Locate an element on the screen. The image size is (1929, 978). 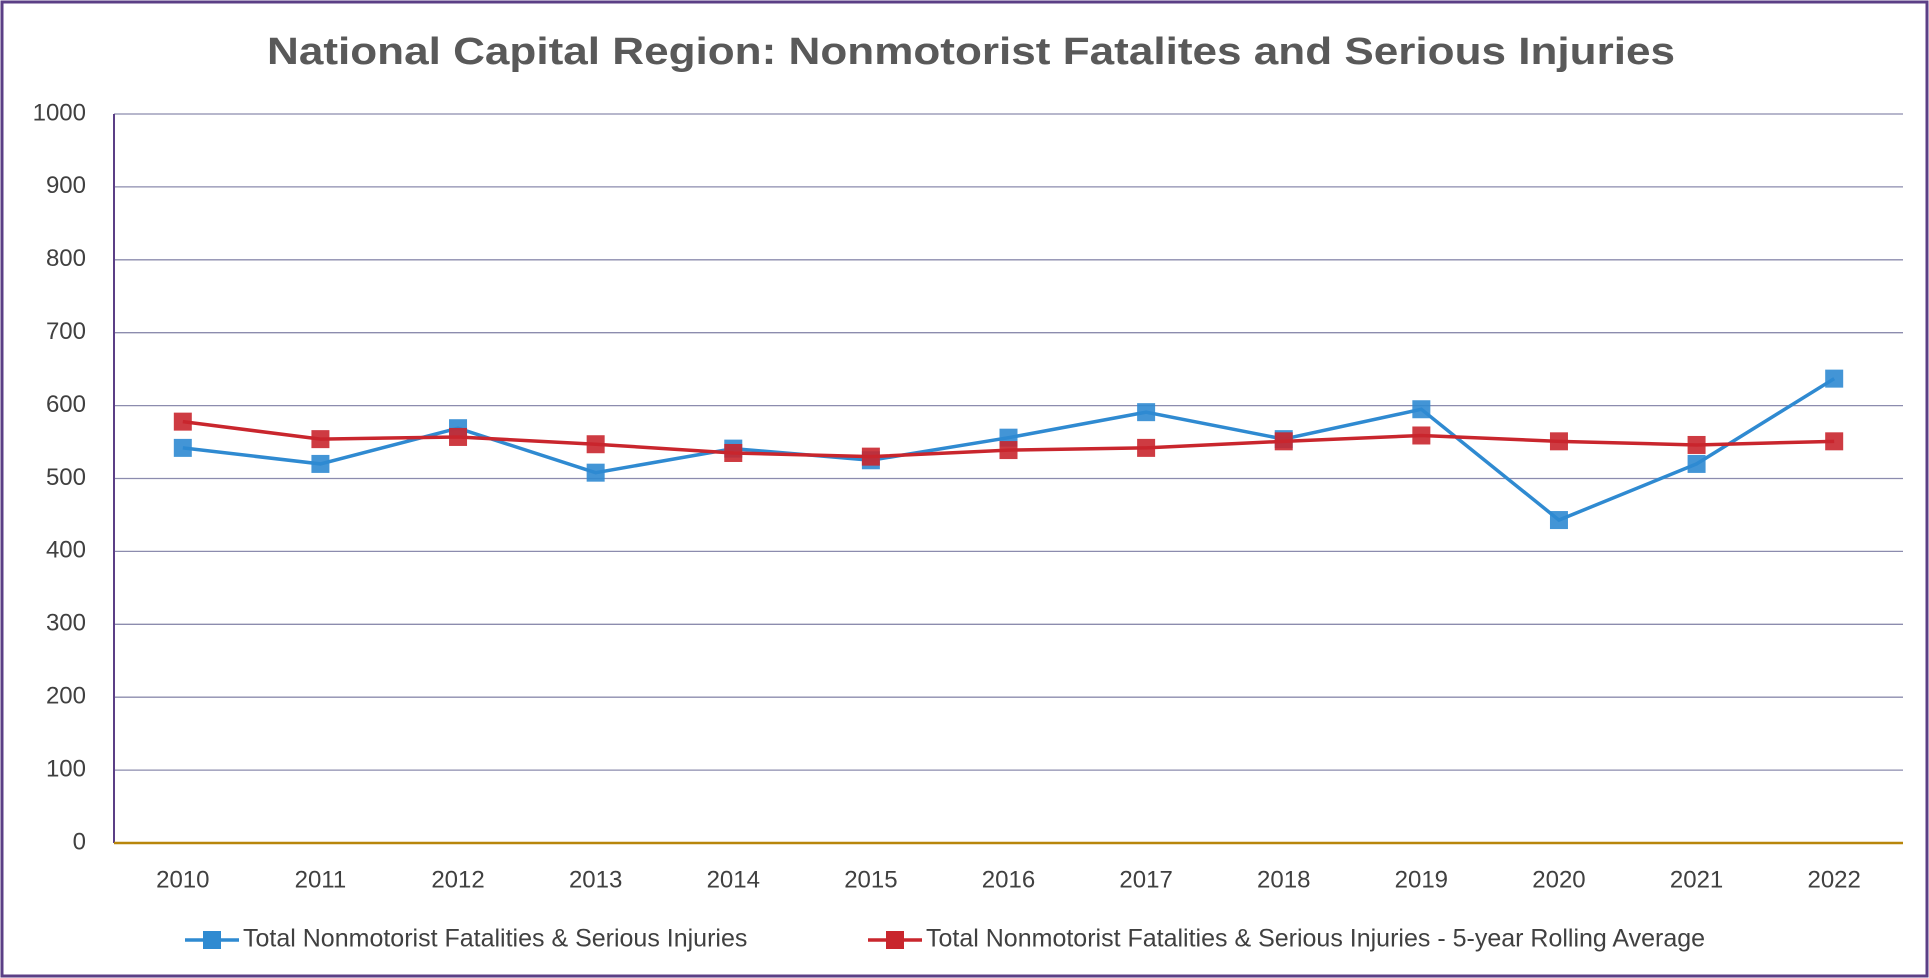
x-tick-label: 2012 is located at coordinates (457, 879).